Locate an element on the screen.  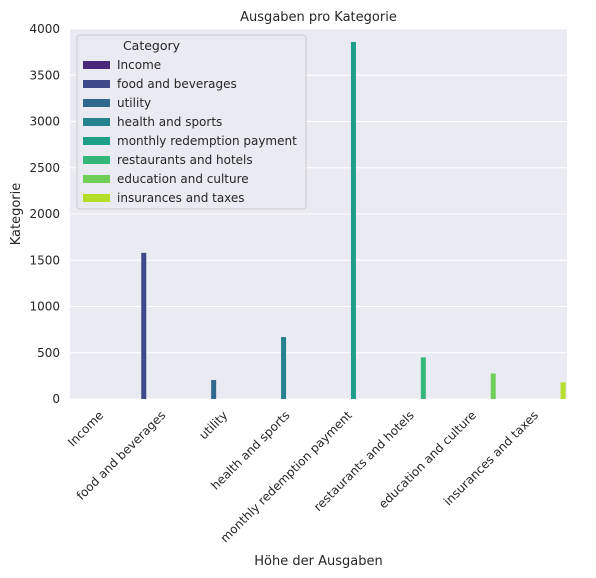
legend-entry: education and culture is located at coordinates (183, 179).